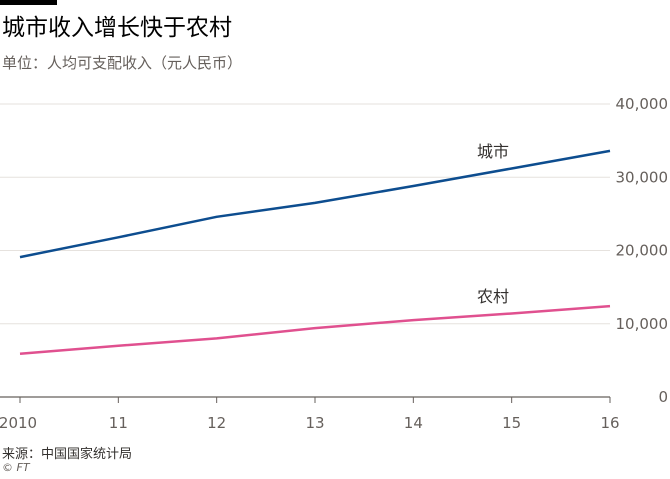 Image resolution: width=670 pixels, height=479 pixels. Describe the element at coordinates (315, 330) in the screenshot. I see `series-line-rural` at that location.